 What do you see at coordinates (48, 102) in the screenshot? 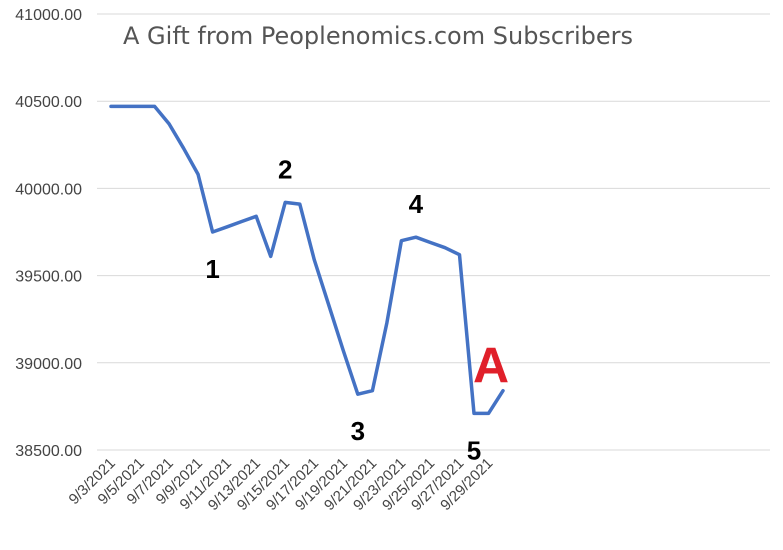
I see `y-tick-label: 40500.00` at bounding box center [48, 102].